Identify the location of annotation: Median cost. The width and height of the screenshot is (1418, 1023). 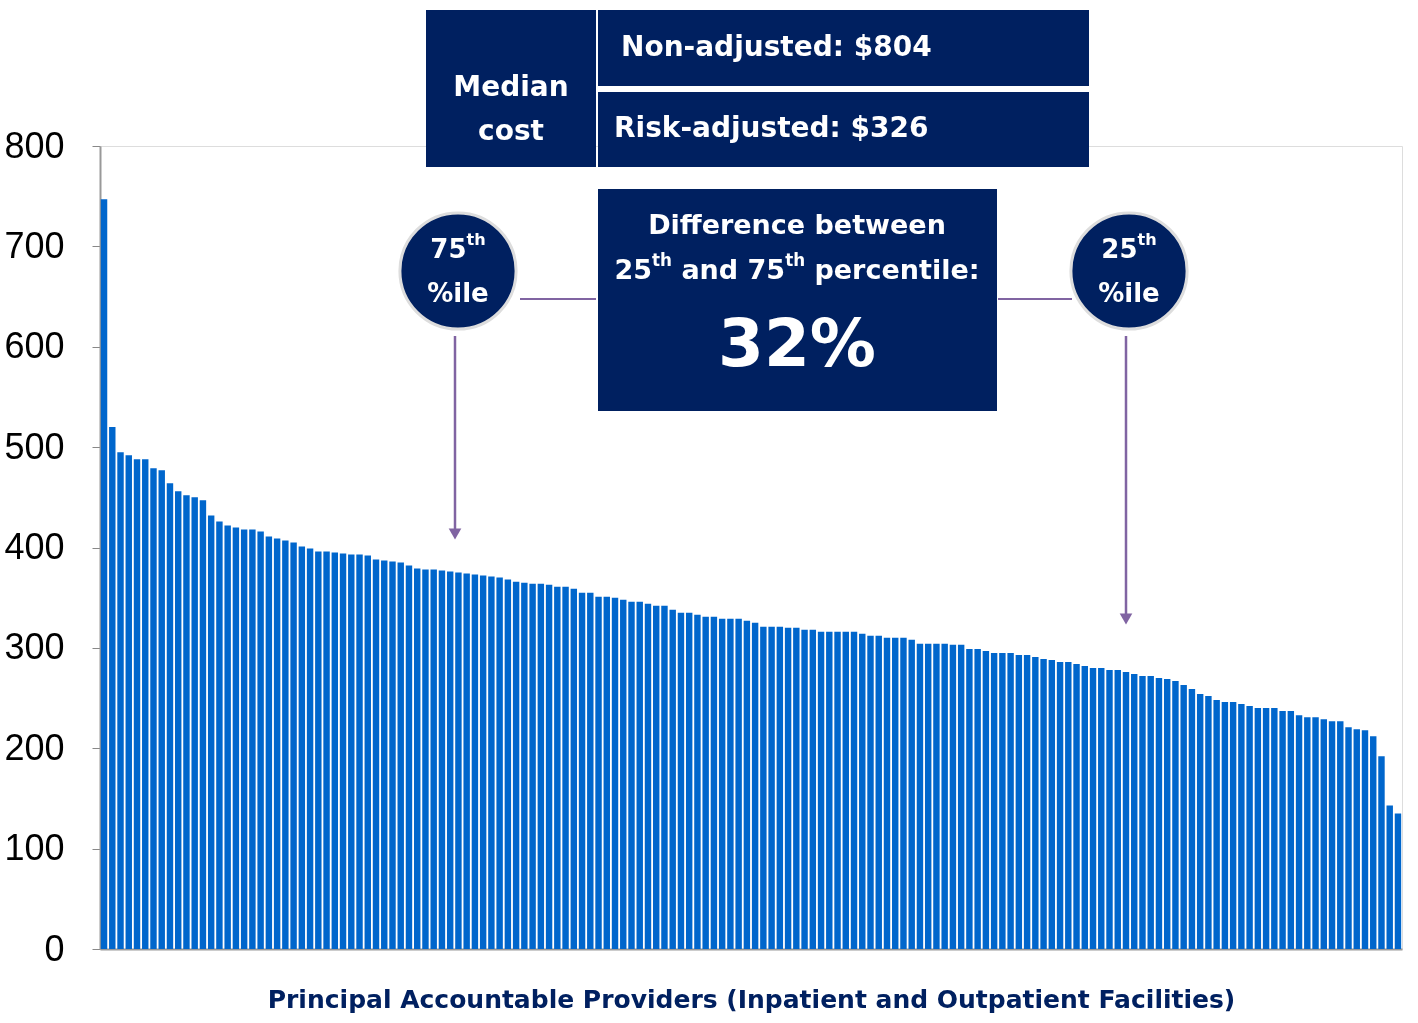
(511, 108).